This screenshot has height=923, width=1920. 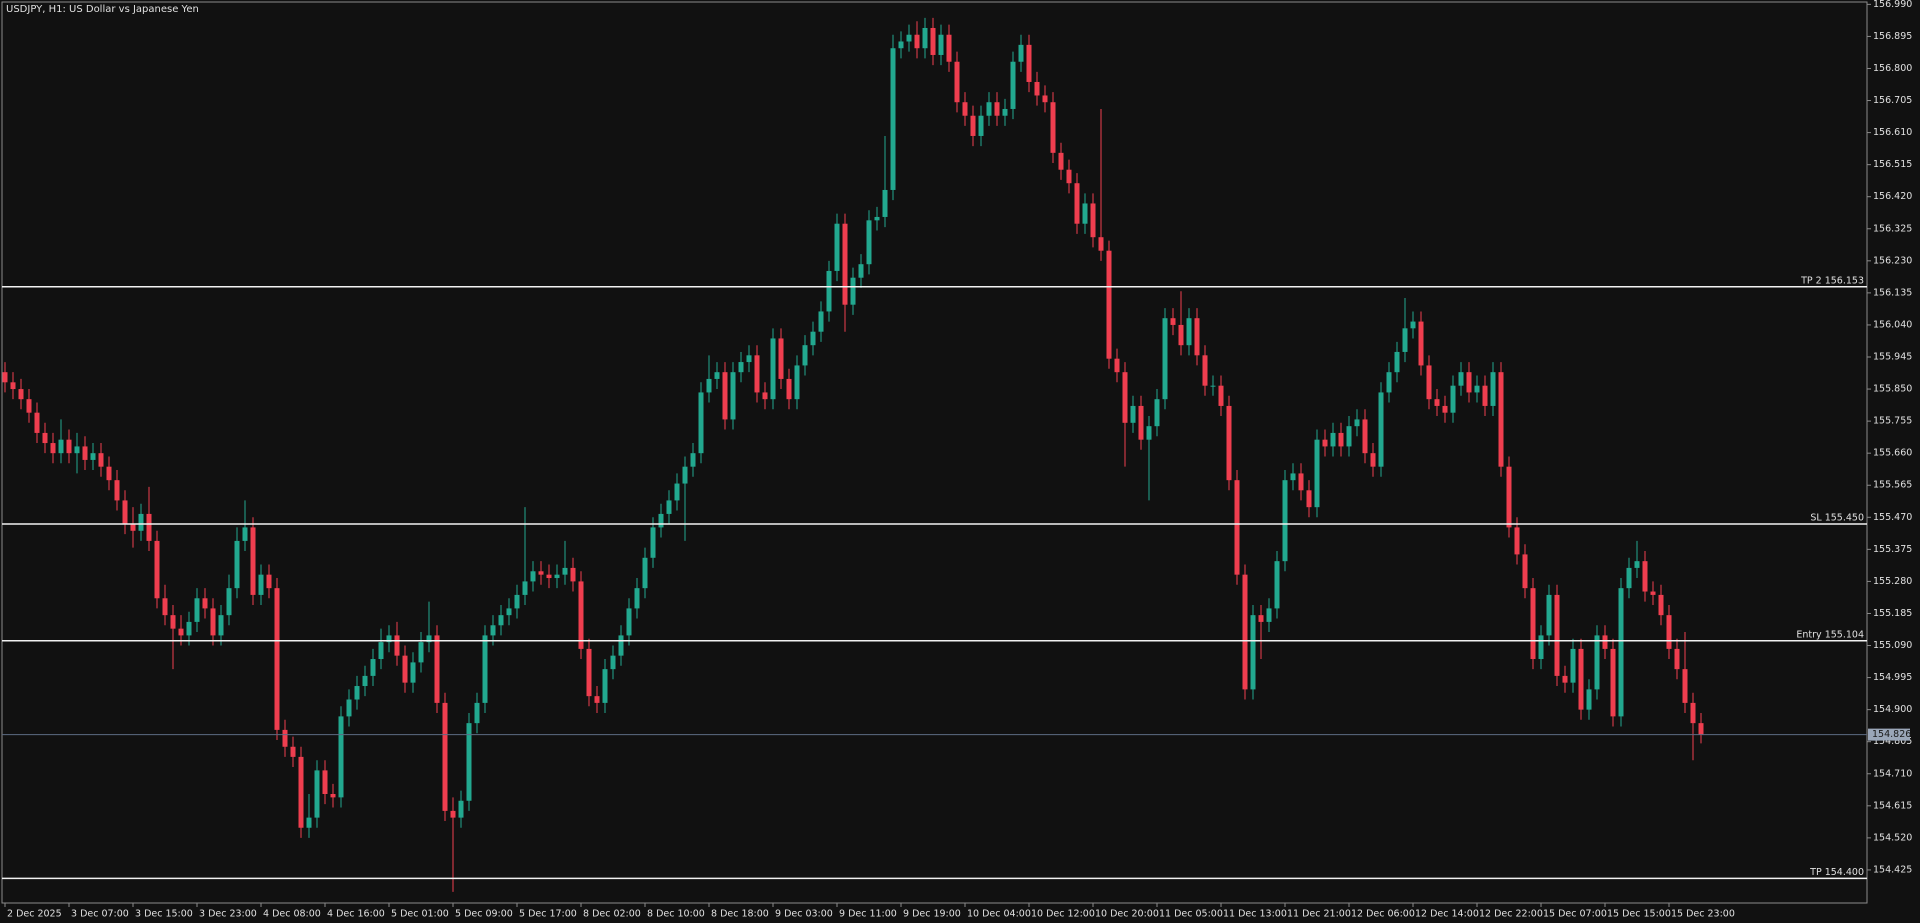 What do you see at coordinates (1892, 453) in the screenshot?
I see `y-tick-label: 155.660` at bounding box center [1892, 453].